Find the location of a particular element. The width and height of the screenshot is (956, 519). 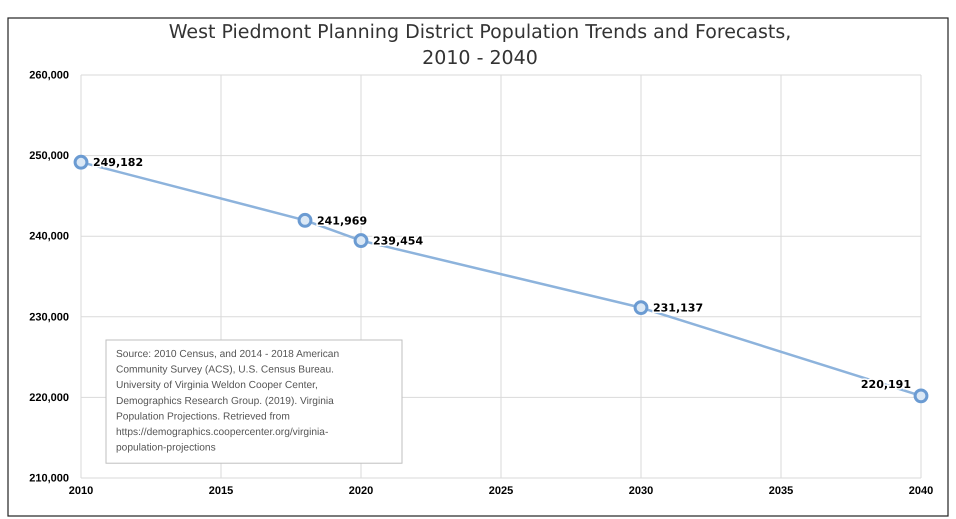

x-tick-label: 2035 is located at coordinates (781, 490).